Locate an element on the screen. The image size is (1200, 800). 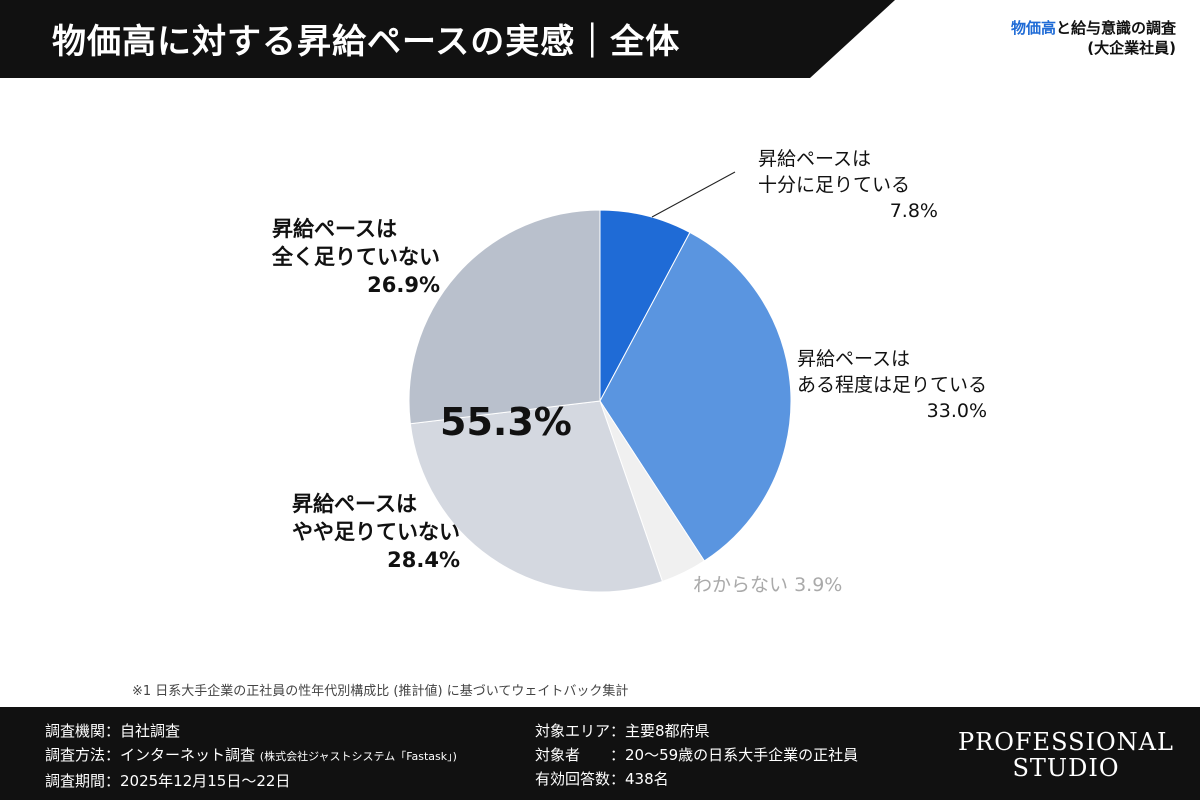
value-label: 33.0% is located at coordinates (957, 411).